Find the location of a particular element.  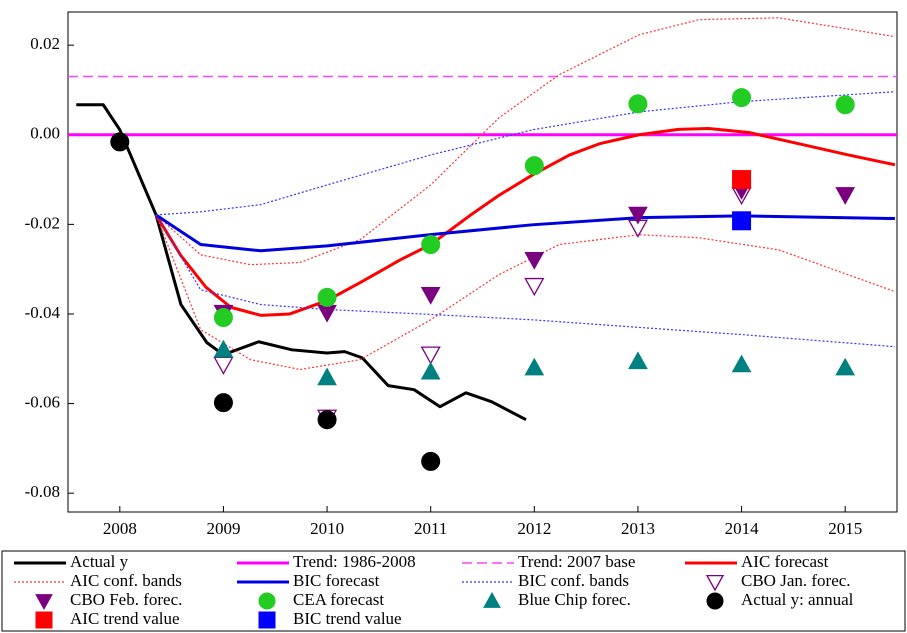

legend-label: AIC conf. bands is located at coordinates (126, 580).